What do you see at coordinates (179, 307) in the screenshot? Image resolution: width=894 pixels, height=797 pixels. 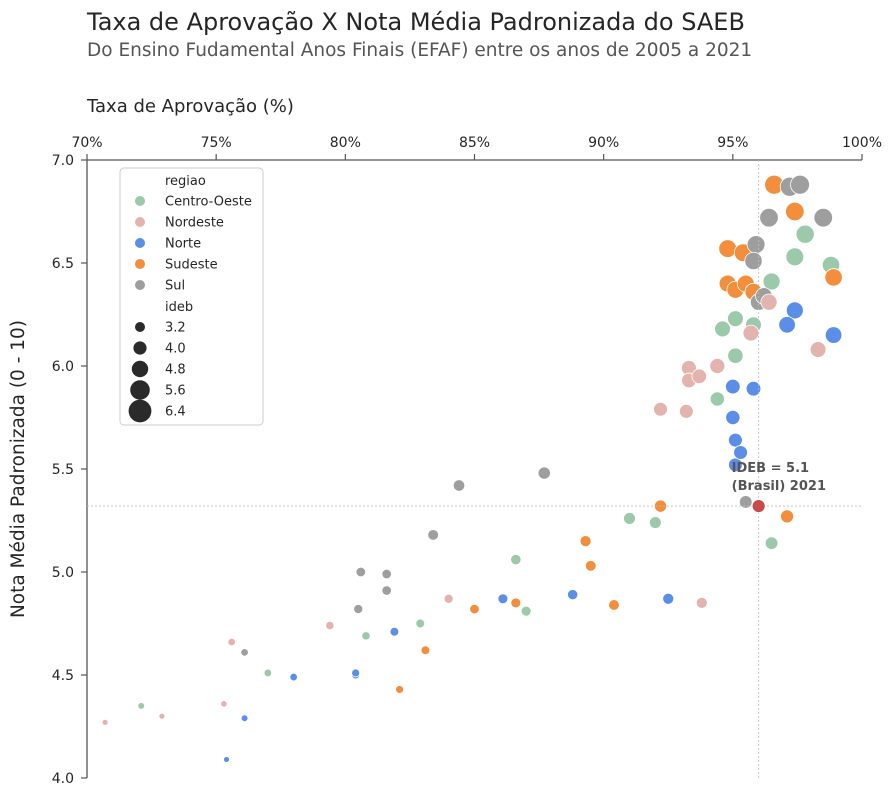 I see `legend-size-title: ideb` at bounding box center [179, 307].